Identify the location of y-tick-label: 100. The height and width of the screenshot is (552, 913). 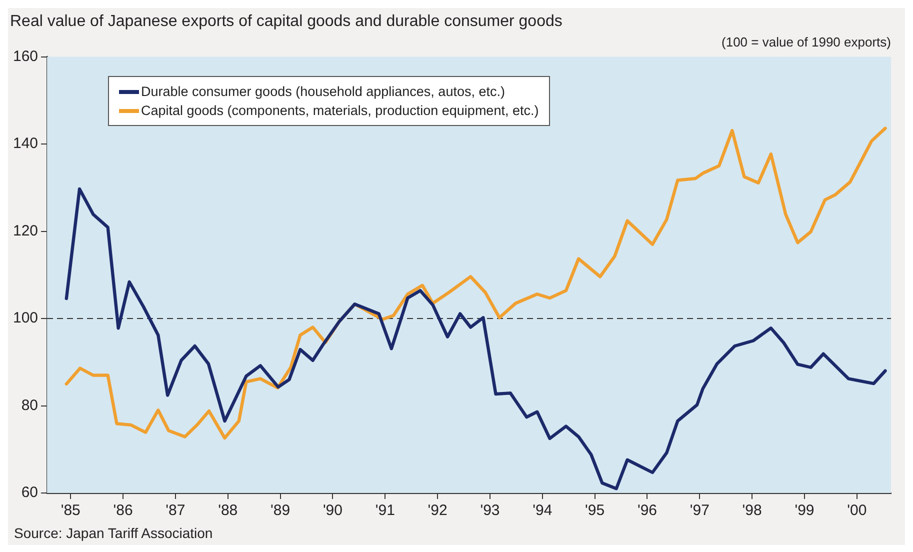
(25, 318).